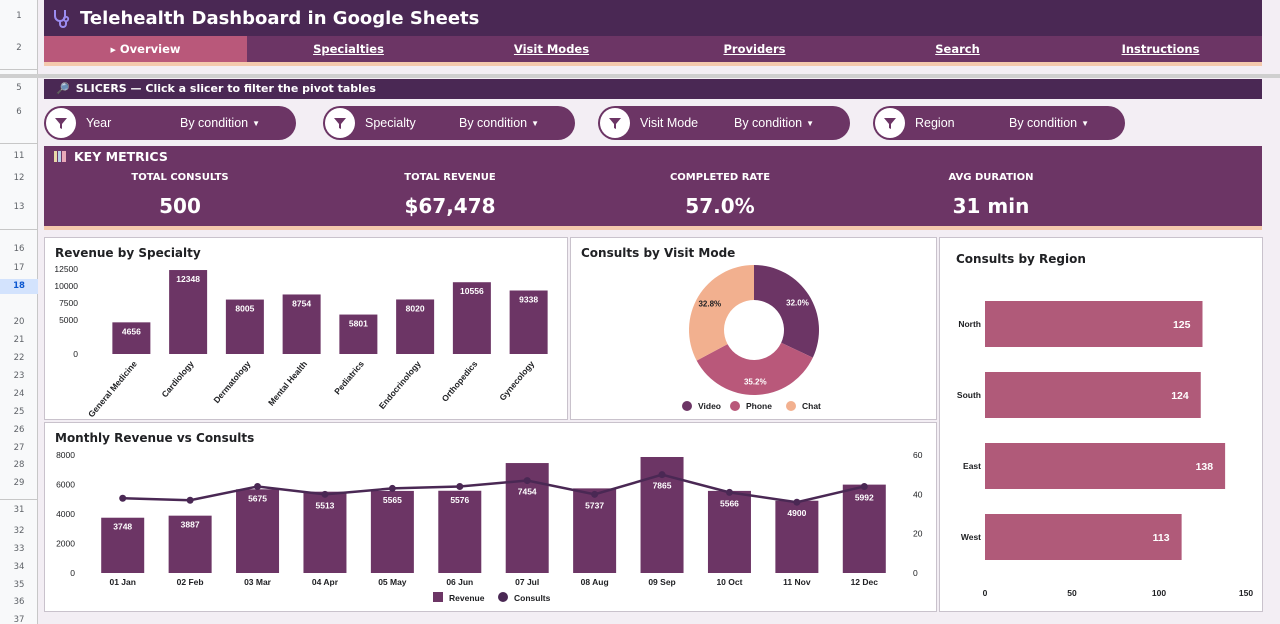 Image resolution: width=1280 pixels, height=624 pixels. What do you see at coordinates (19, 394) in the screenshot?
I see `row-number: 24` at bounding box center [19, 394].